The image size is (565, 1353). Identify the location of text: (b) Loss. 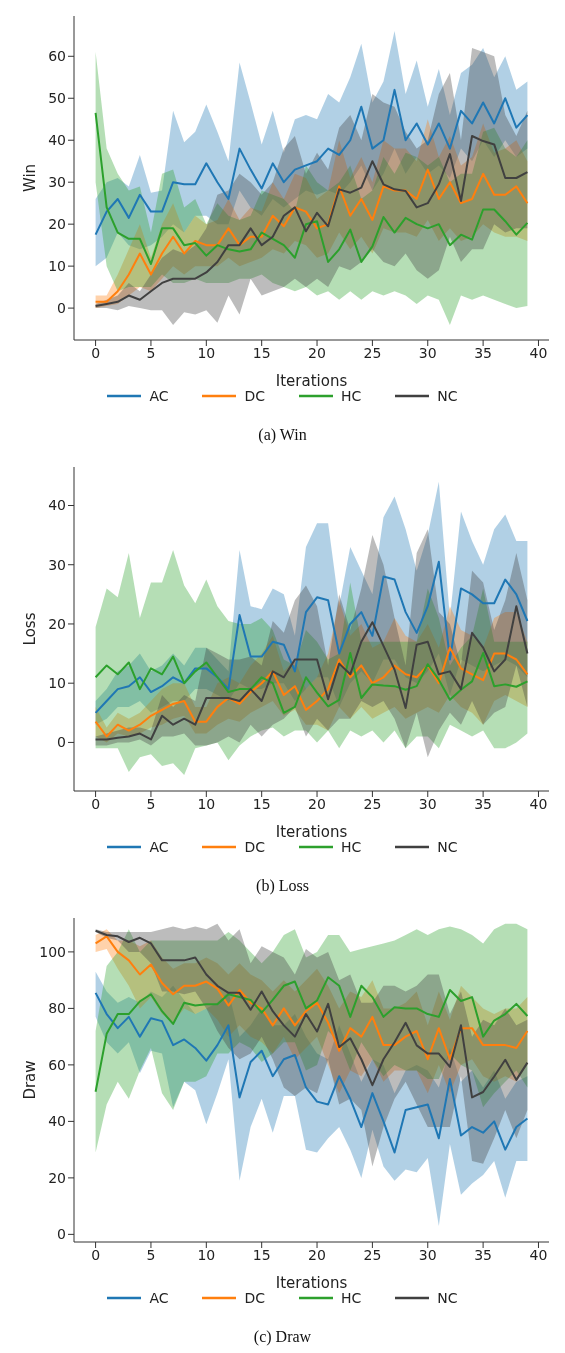
(282, 886).